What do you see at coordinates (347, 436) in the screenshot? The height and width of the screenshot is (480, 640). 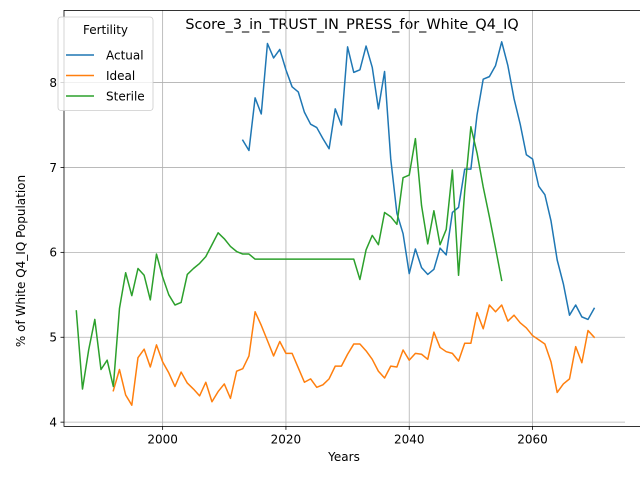 I see `x-axis-ticks: 2000 2020 2040 2060` at bounding box center [347, 436].